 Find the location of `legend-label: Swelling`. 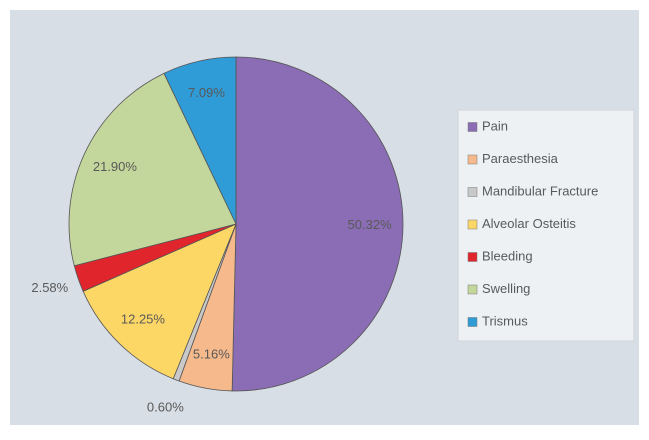

legend-label: Swelling is located at coordinates (506, 288).